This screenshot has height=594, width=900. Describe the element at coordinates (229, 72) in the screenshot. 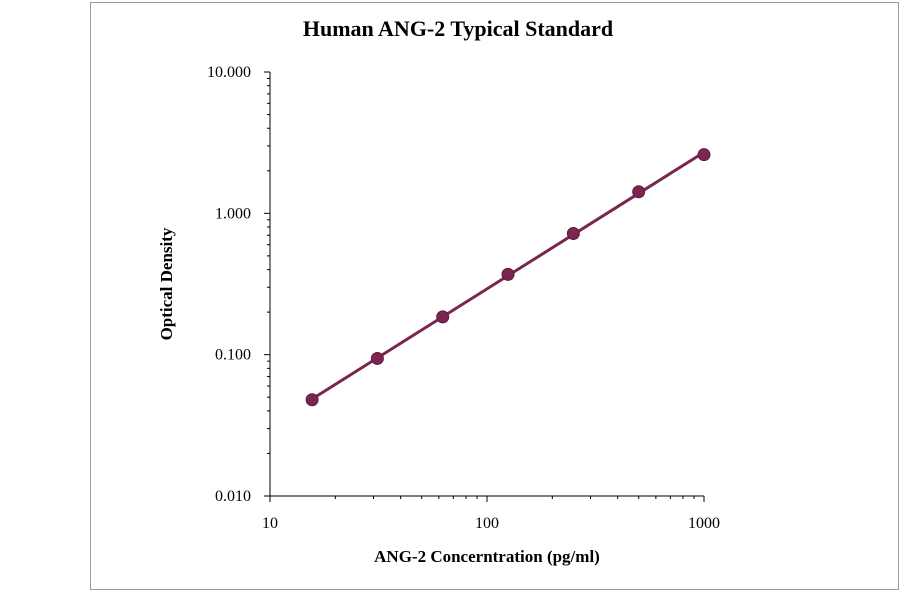

I see `y-tick-label: 10.000` at that location.